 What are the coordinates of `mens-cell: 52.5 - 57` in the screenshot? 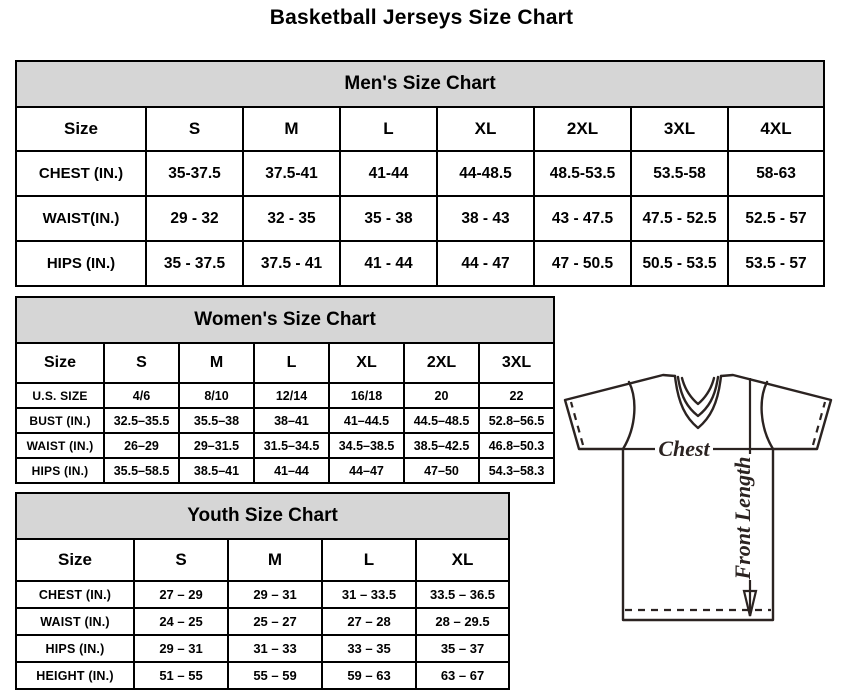 It's located at (776, 218).